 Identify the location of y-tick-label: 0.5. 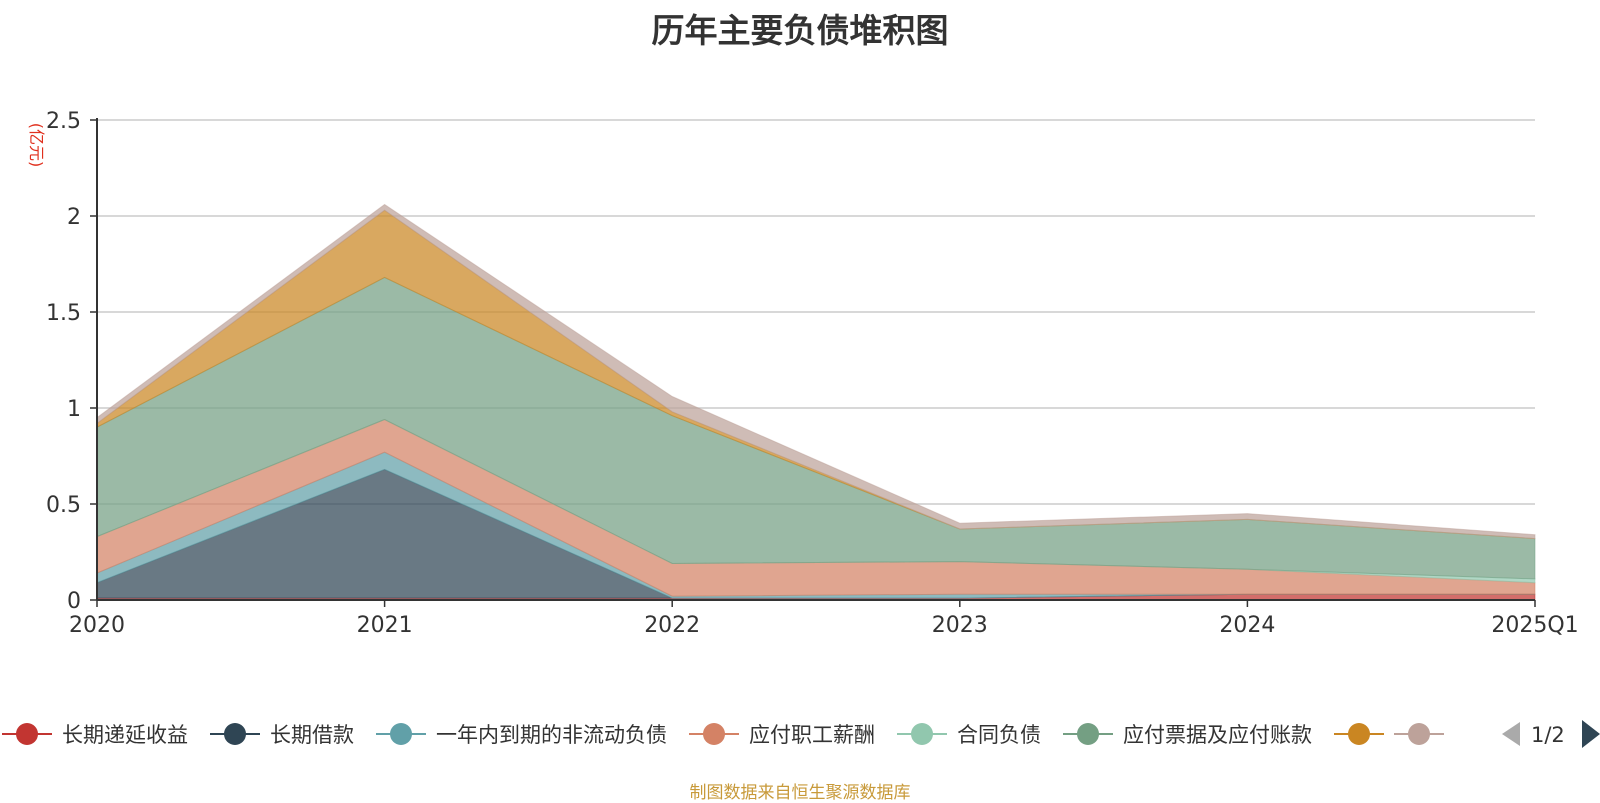
(63, 505).